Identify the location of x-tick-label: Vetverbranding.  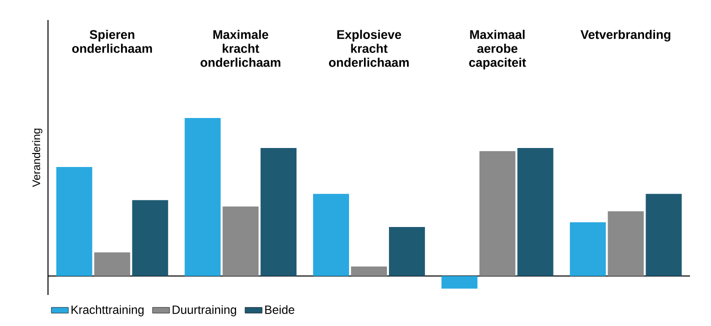
(625, 36).